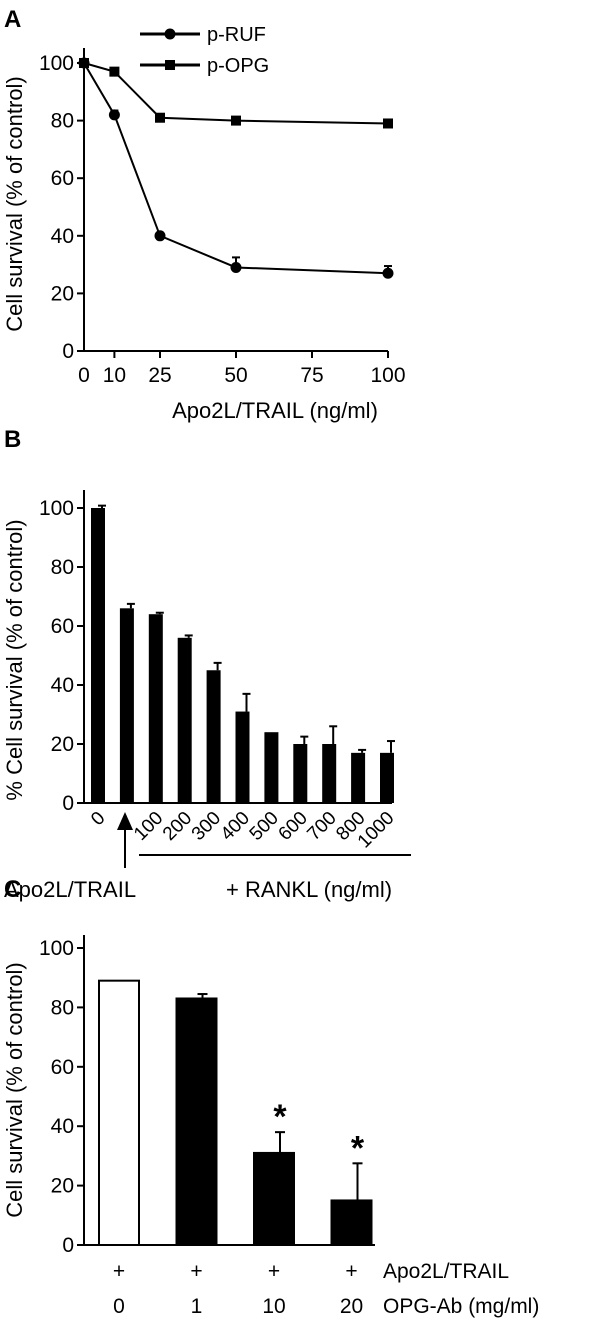 The height and width of the screenshot is (1323, 590). I want to click on panel-b-letter: B, so click(12, 439).